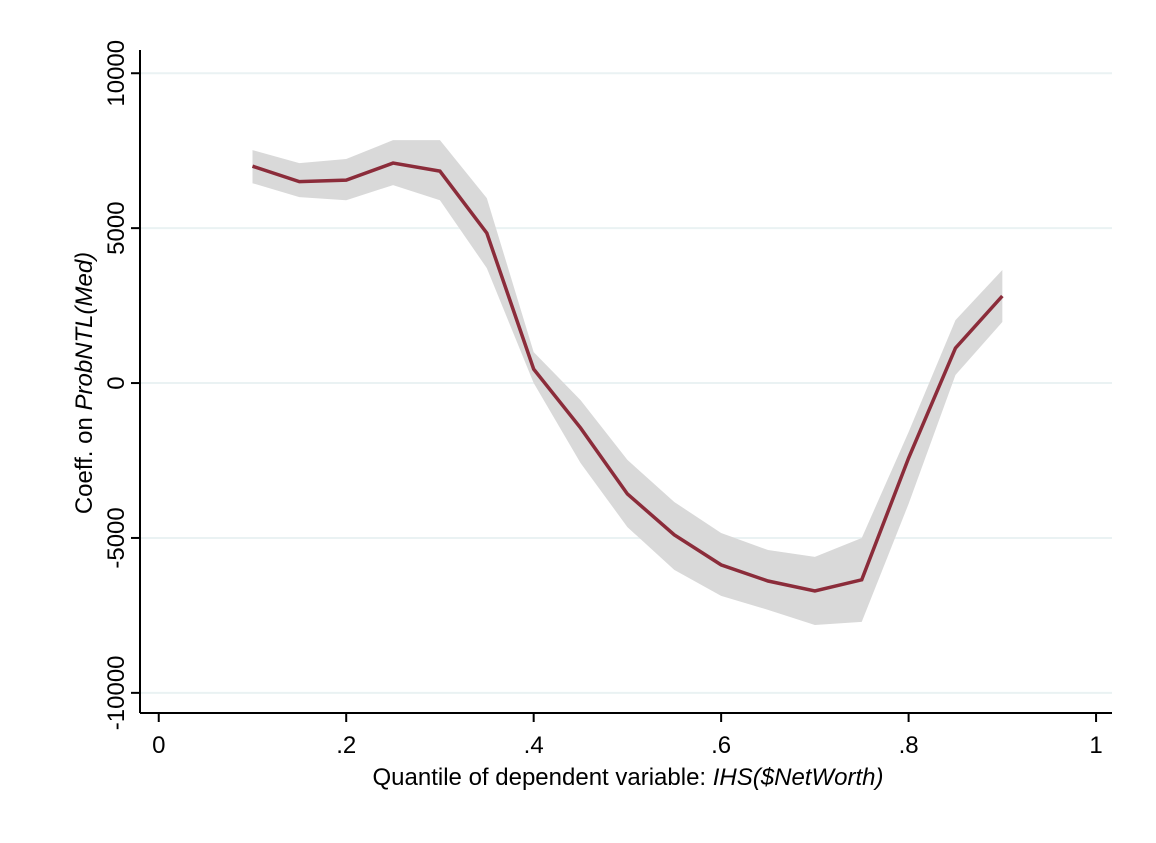 This screenshot has height=843, width=1156. What do you see at coordinates (116, 537) in the screenshot?
I see `y-tick-label: -5000` at bounding box center [116, 537].